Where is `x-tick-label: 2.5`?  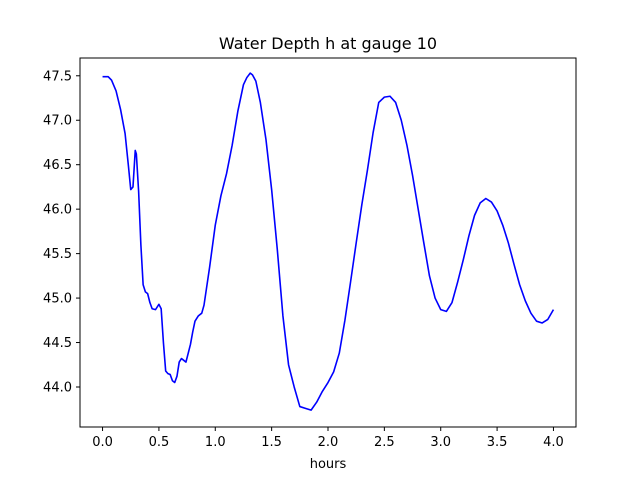
x-tick-label: 2.5 is located at coordinates (384, 442).